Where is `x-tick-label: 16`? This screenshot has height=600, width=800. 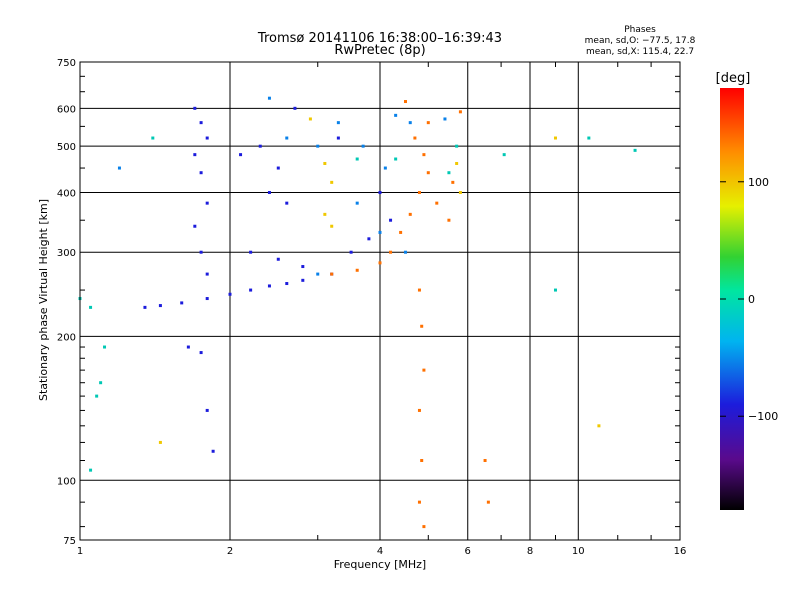
x-tick-label: 16 is located at coordinates (680, 551).